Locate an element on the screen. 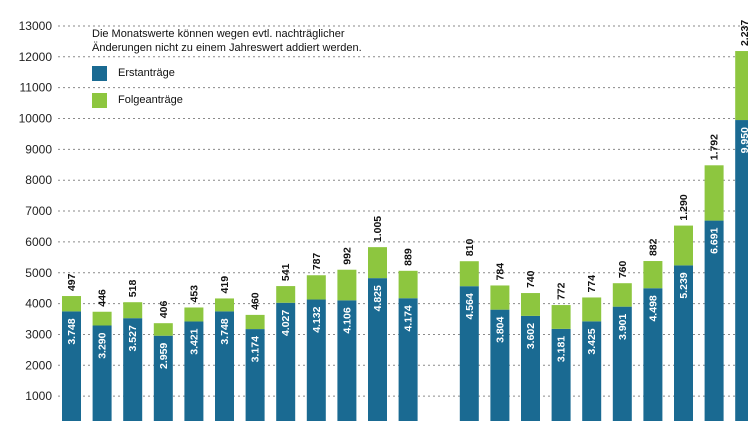 The image size is (748, 421). data-label-folgeantraege-15: 740 is located at coordinates (531, 279).